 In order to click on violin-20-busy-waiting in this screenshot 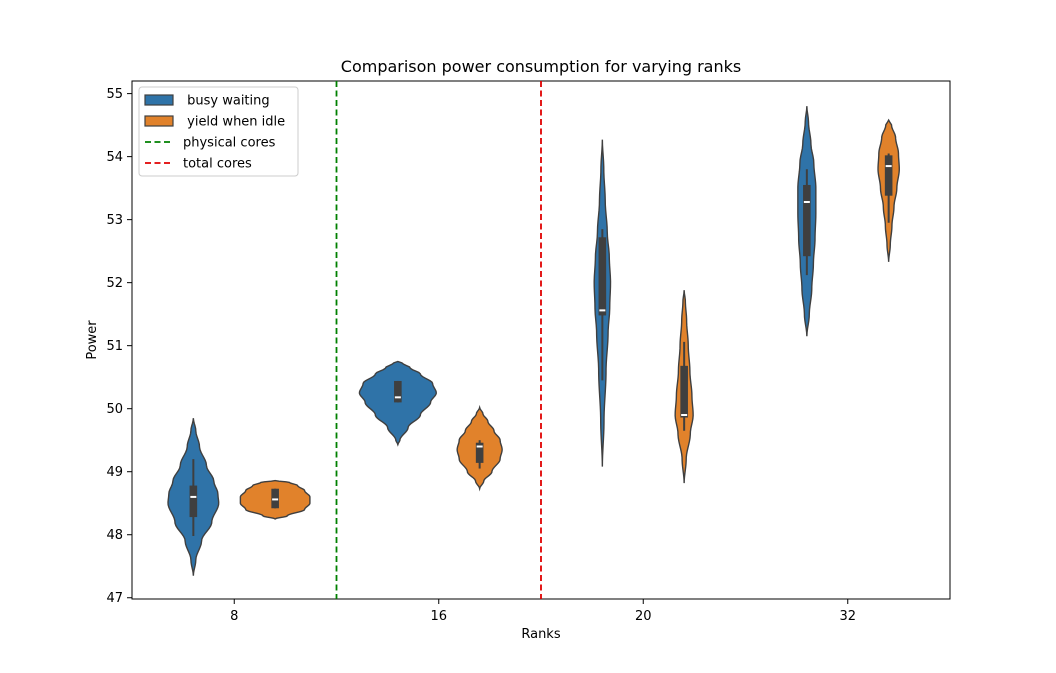, I will do `click(602, 303)`.